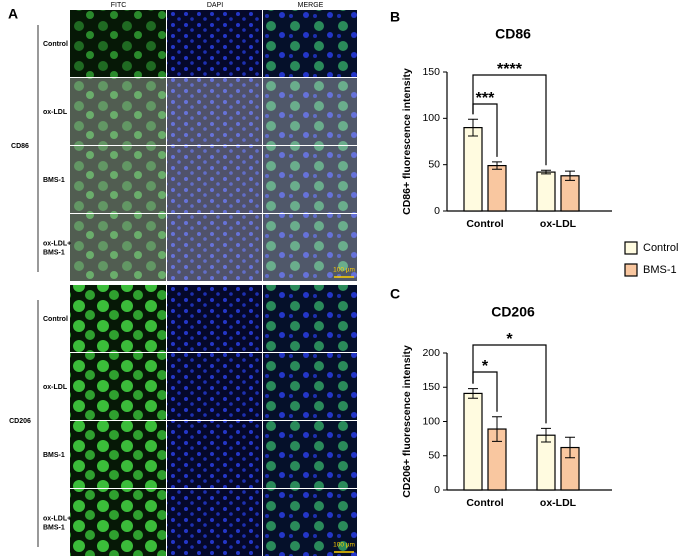  Describe the element at coordinates (20, 146) in the screenshot. I see `group-label: CD86` at that location.